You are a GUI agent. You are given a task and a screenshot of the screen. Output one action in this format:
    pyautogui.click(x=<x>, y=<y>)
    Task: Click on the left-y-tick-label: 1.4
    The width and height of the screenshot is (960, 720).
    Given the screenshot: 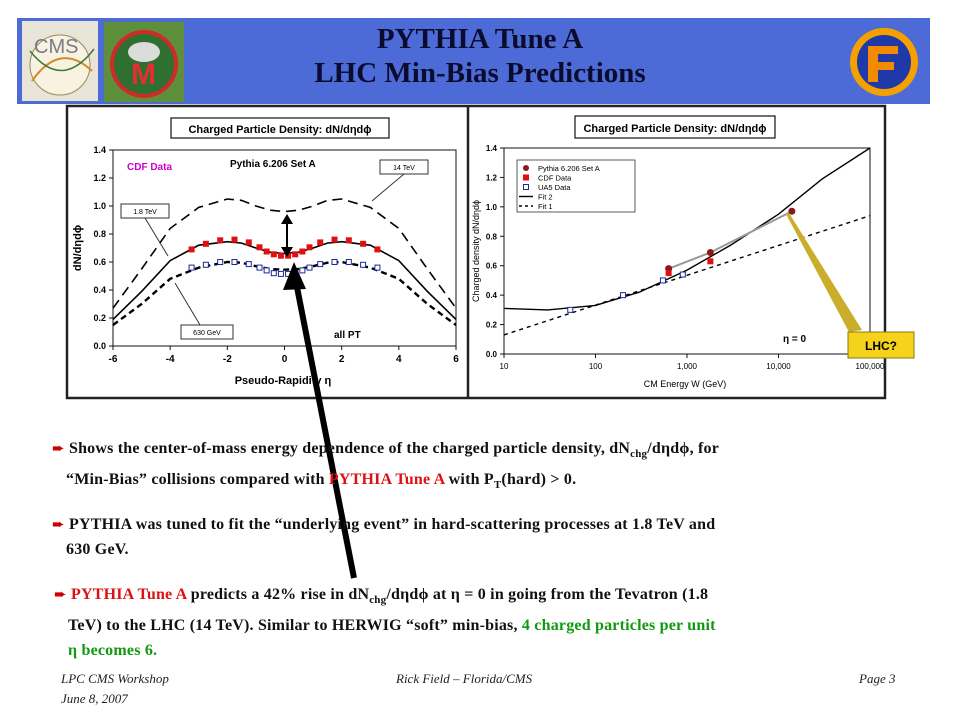 What is the action you would take?
    pyautogui.click(x=99, y=150)
    